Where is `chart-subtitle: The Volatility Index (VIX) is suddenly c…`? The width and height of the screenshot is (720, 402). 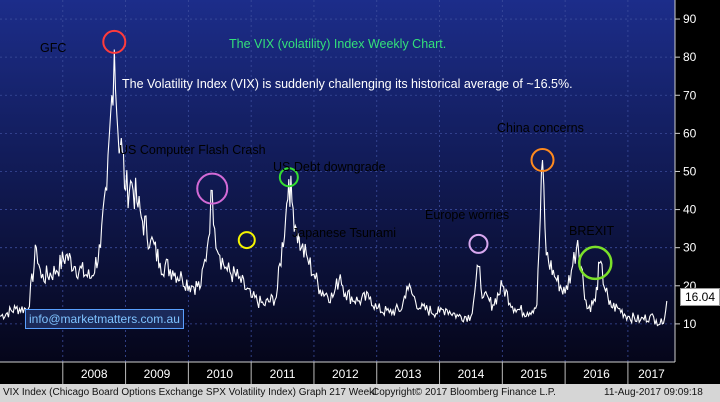 chart-subtitle: The Volatility Index (VIX) is suddenly c… is located at coordinates (347, 84).